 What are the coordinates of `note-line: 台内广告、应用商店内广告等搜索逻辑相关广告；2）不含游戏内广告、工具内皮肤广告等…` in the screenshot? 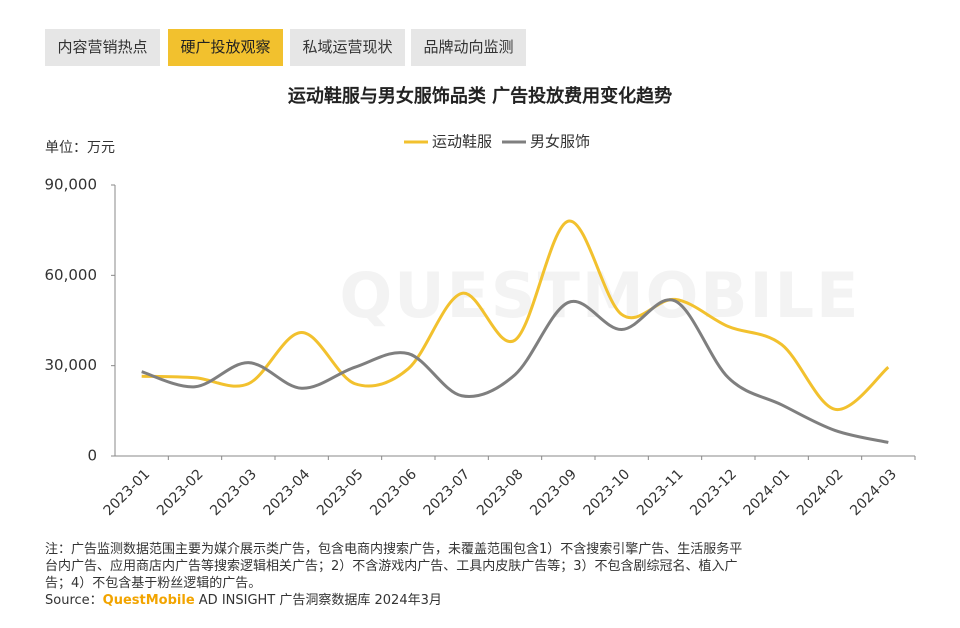 It's located at (391, 566).